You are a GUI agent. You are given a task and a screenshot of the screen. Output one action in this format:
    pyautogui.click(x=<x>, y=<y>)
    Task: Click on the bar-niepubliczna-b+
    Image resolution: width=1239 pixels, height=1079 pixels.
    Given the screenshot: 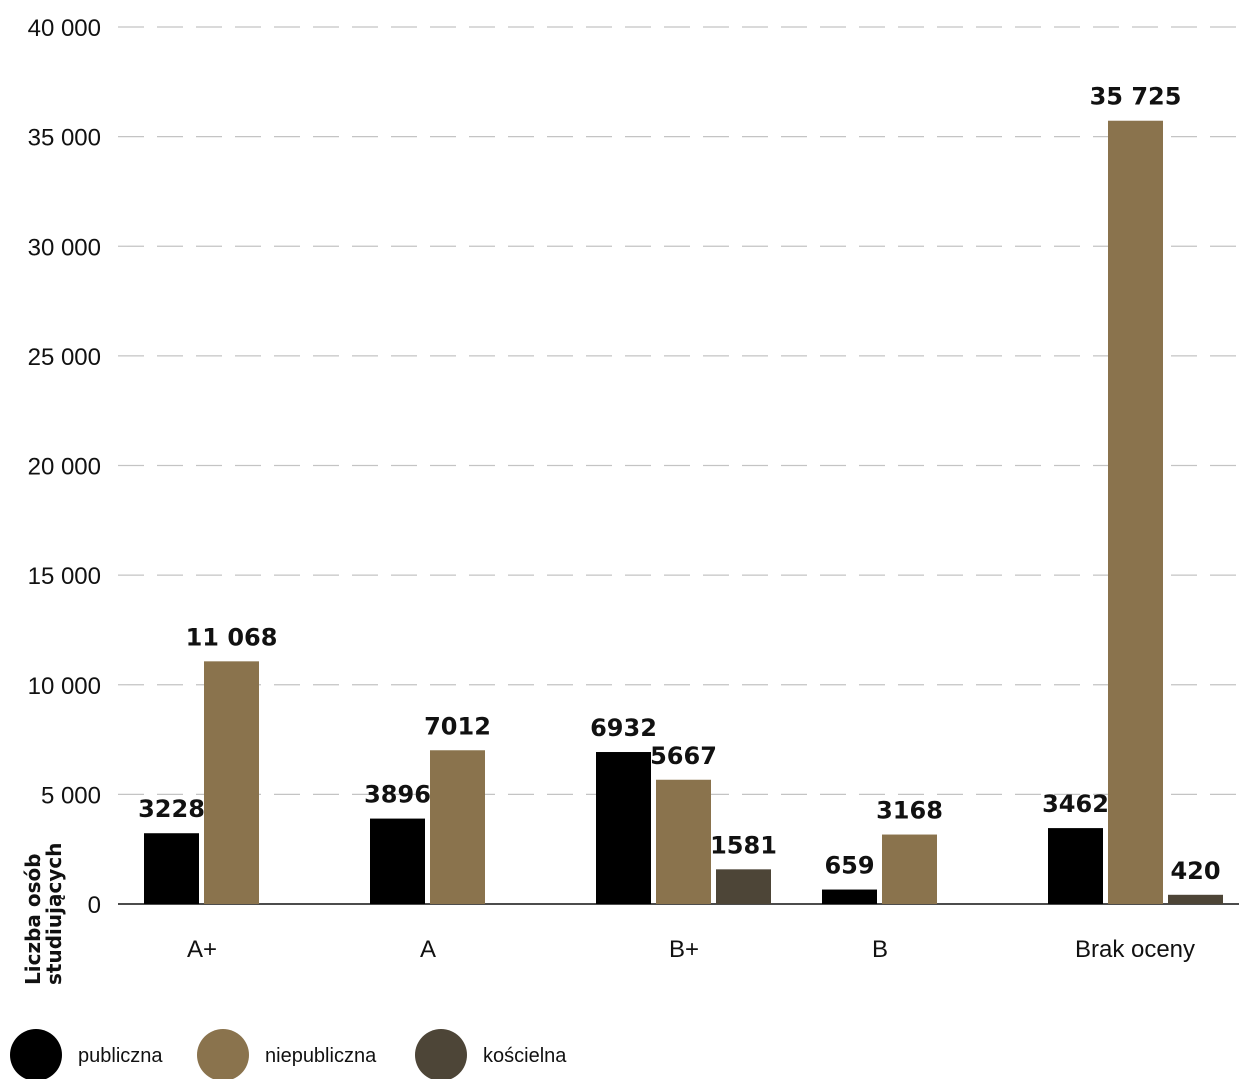 What is the action you would take?
    pyautogui.click(x=683, y=841)
    